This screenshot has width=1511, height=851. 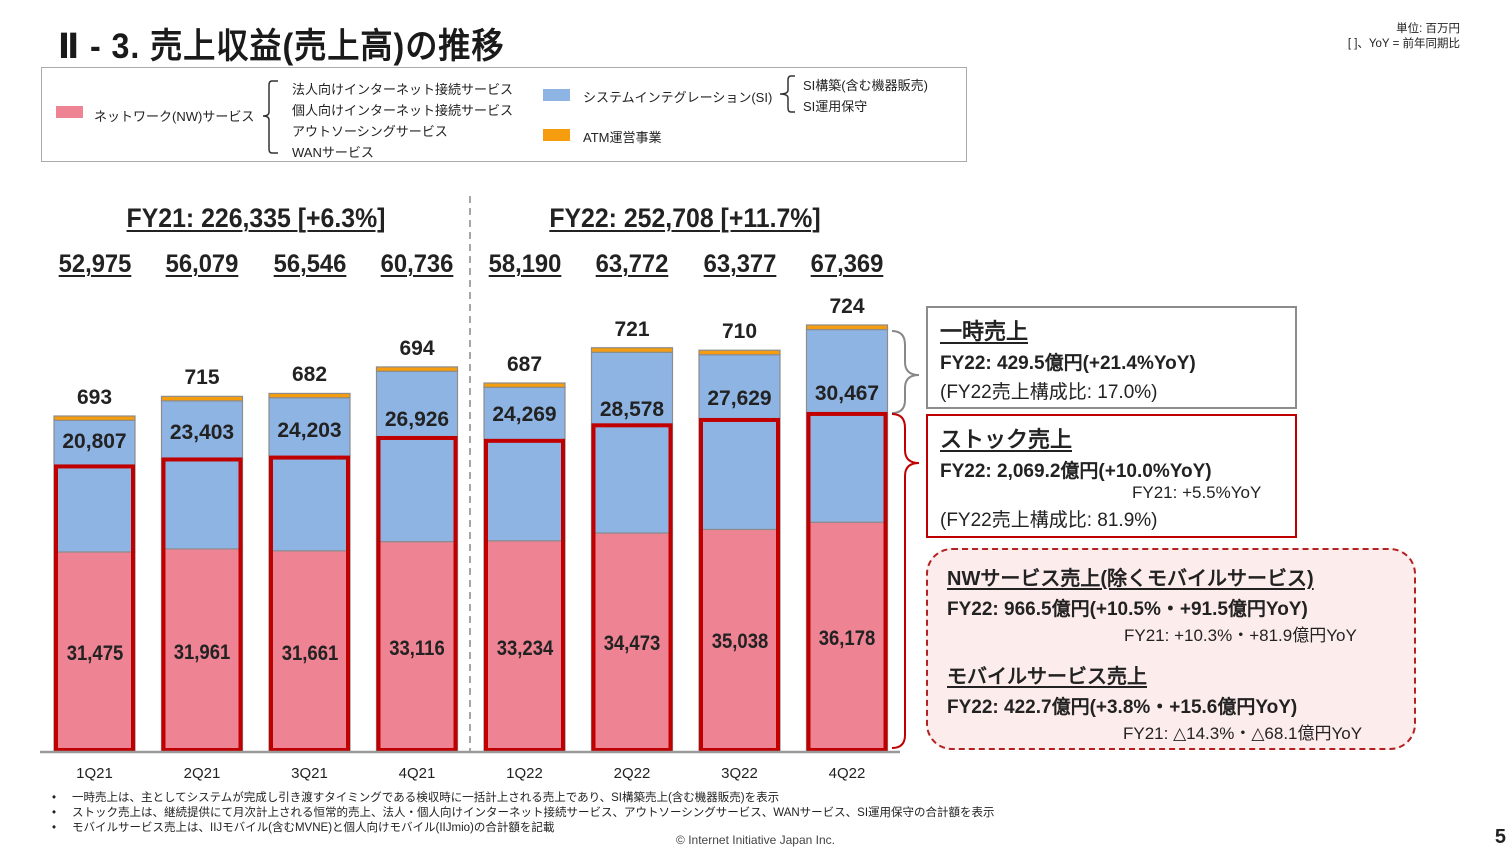 I want to click on x-axis-tick-label: 2Q21, so click(x=202, y=773).